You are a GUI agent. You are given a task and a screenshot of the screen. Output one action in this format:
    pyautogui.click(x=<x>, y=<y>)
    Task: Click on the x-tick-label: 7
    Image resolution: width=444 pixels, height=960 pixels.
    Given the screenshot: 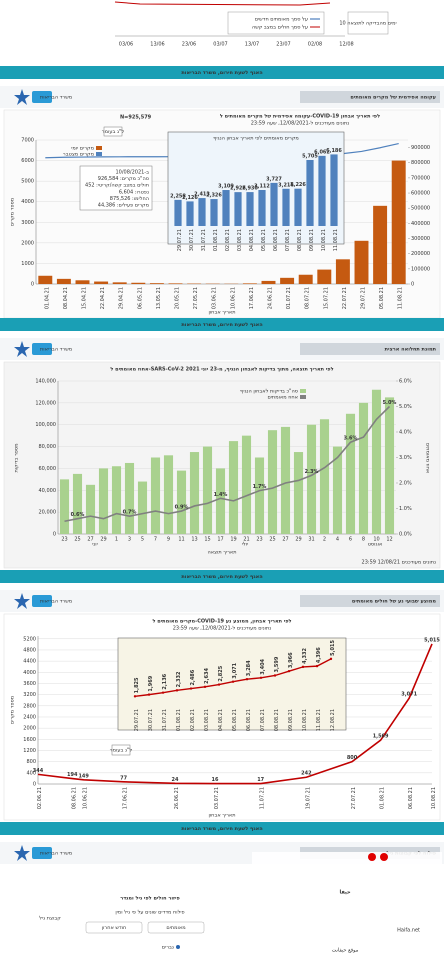 What is the action you would take?
    pyautogui.click(x=155, y=540)
    